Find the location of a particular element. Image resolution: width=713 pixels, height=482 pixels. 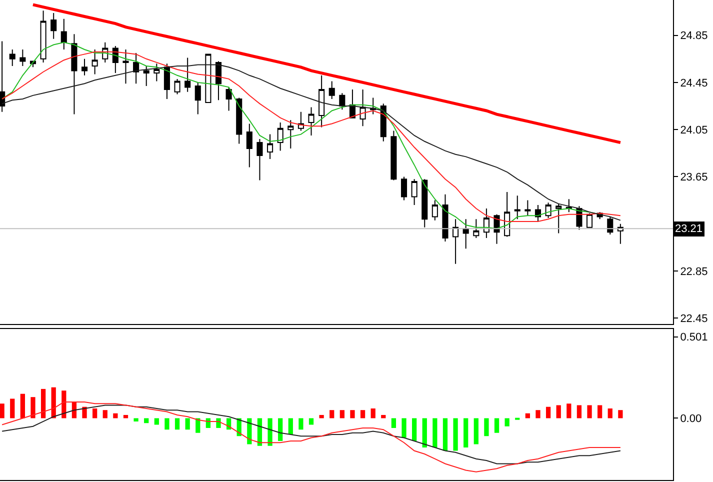

line-series is located at coordinates (311, 434).